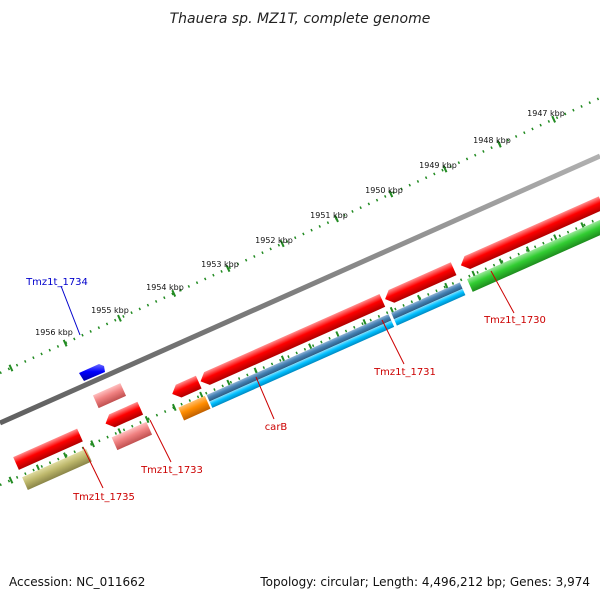 The height and width of the screenshot is (600, 600). I want to click on scale-label: 1948 kbp, so click(492, 140).